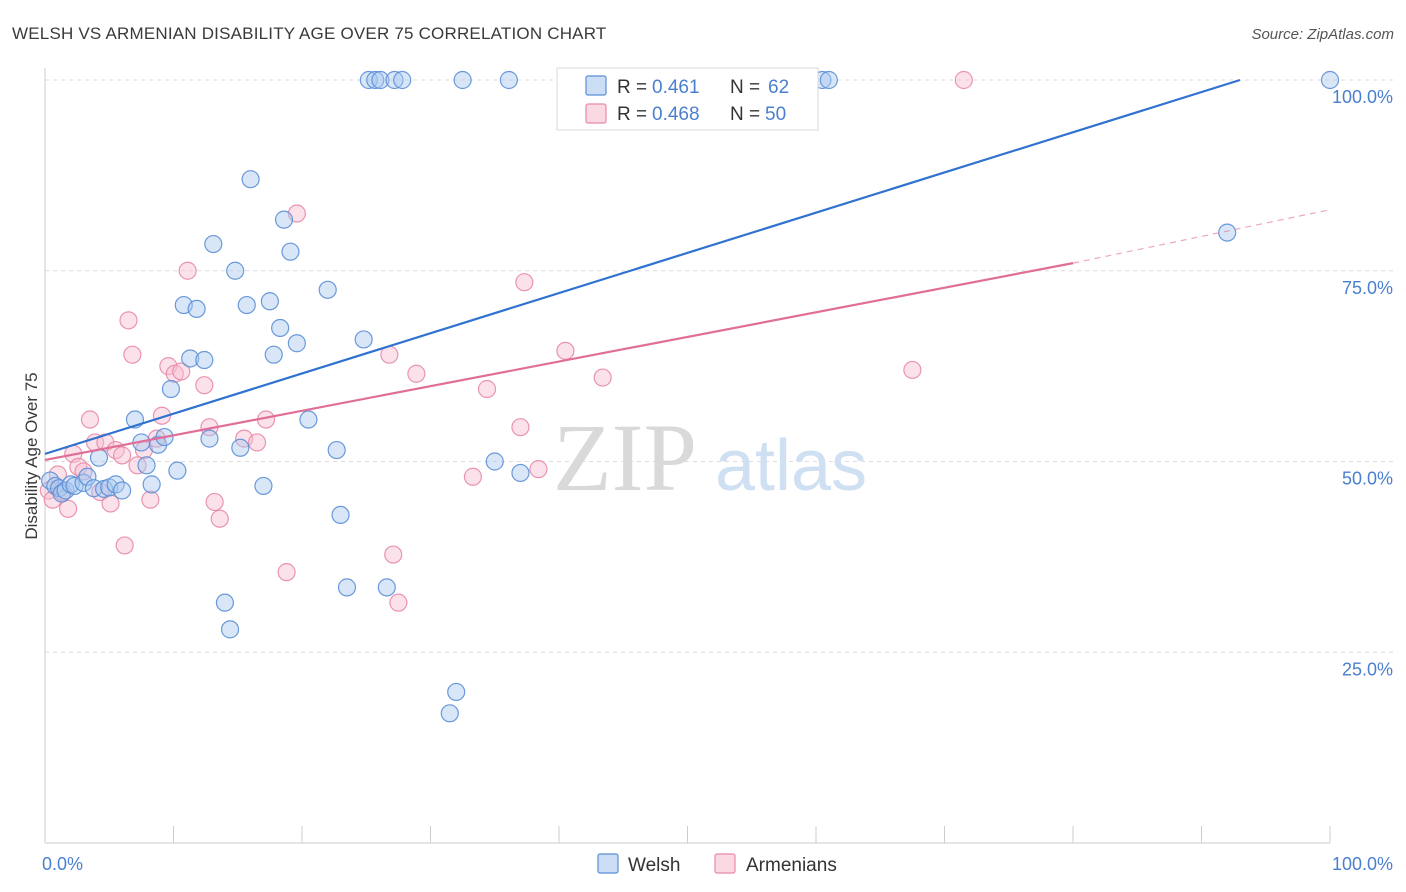  Describe the element at coordinates (1322, 34) in the screenshot. I see `chart-source: Source: ZipAtlas.com` at that location.